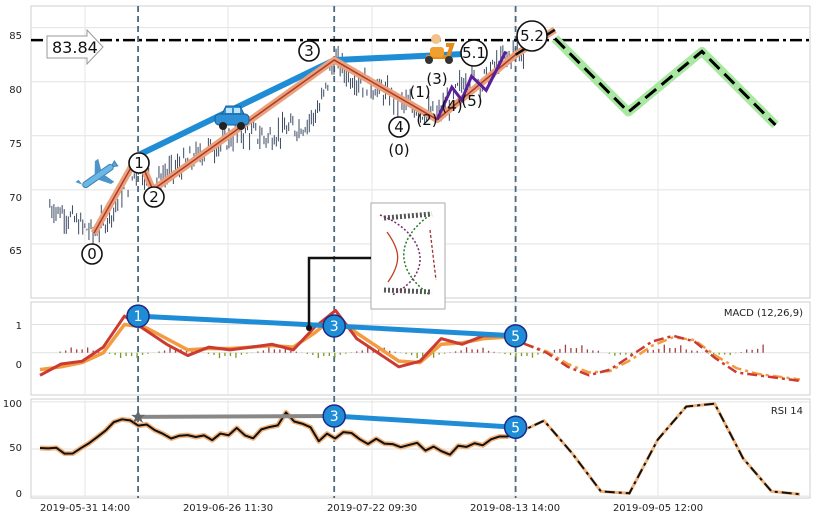 The width and height of the screenshot is (819, 520). What do you see at coordinates (426, 120) in the screenshot?
I see `sub-wave-label-2: (2)` at bounding box center [426, 120].